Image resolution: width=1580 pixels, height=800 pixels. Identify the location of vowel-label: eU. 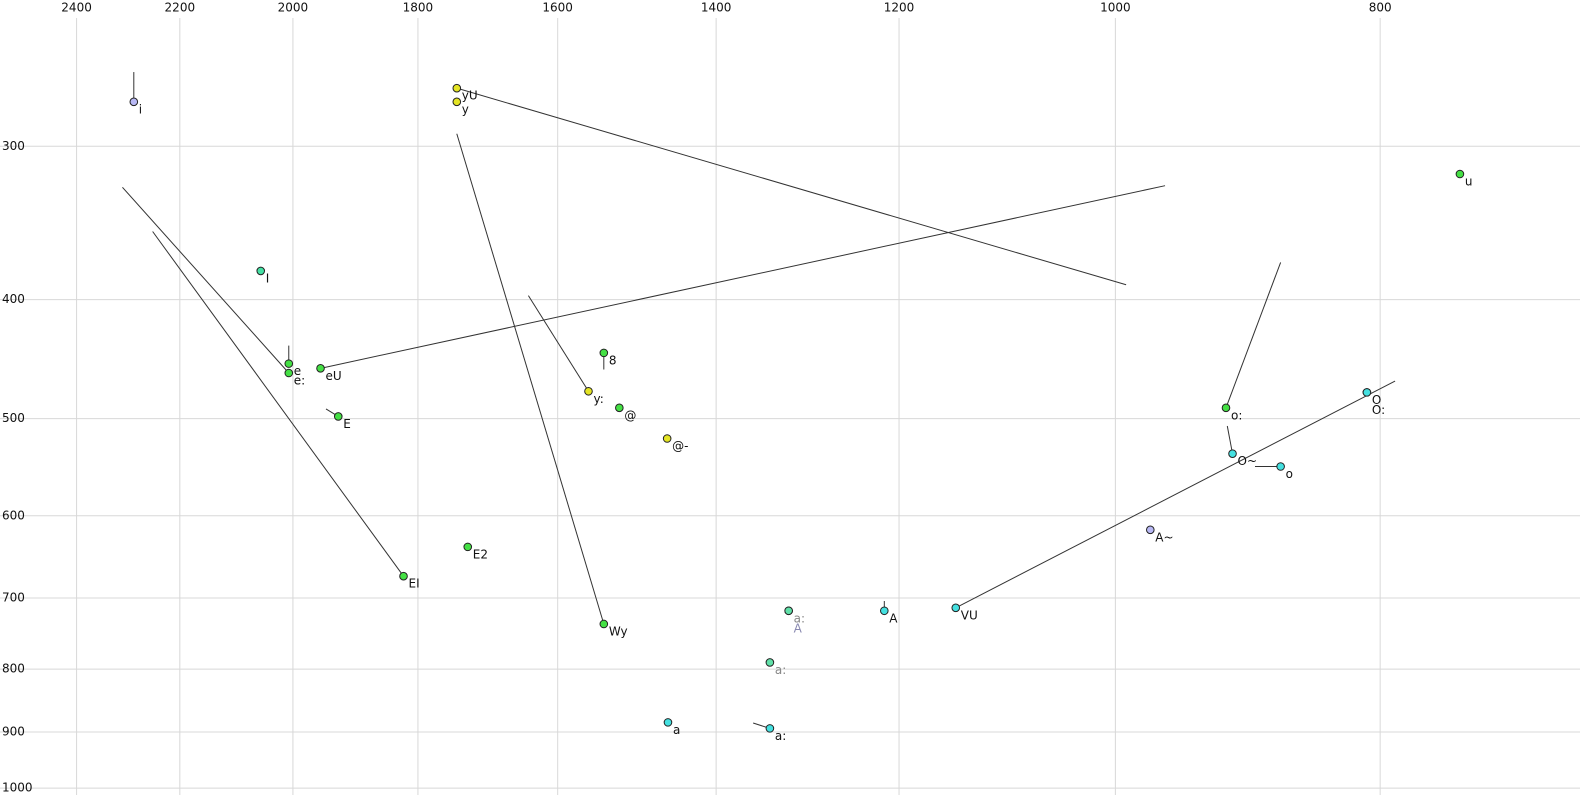
(334, 376).